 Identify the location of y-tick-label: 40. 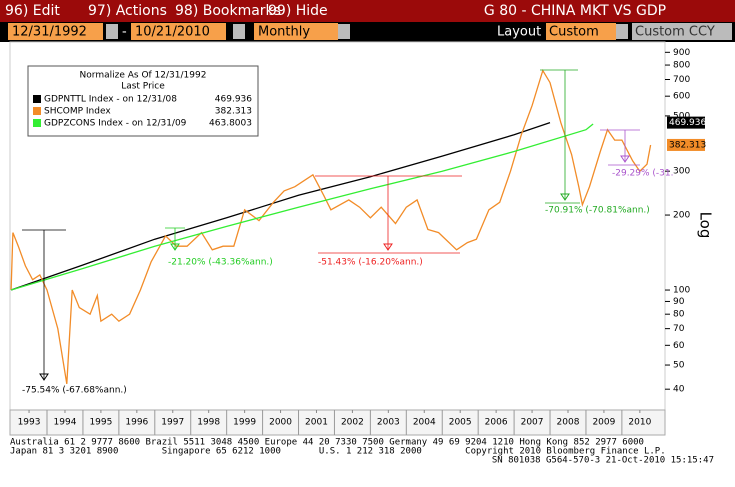
(679, 390).